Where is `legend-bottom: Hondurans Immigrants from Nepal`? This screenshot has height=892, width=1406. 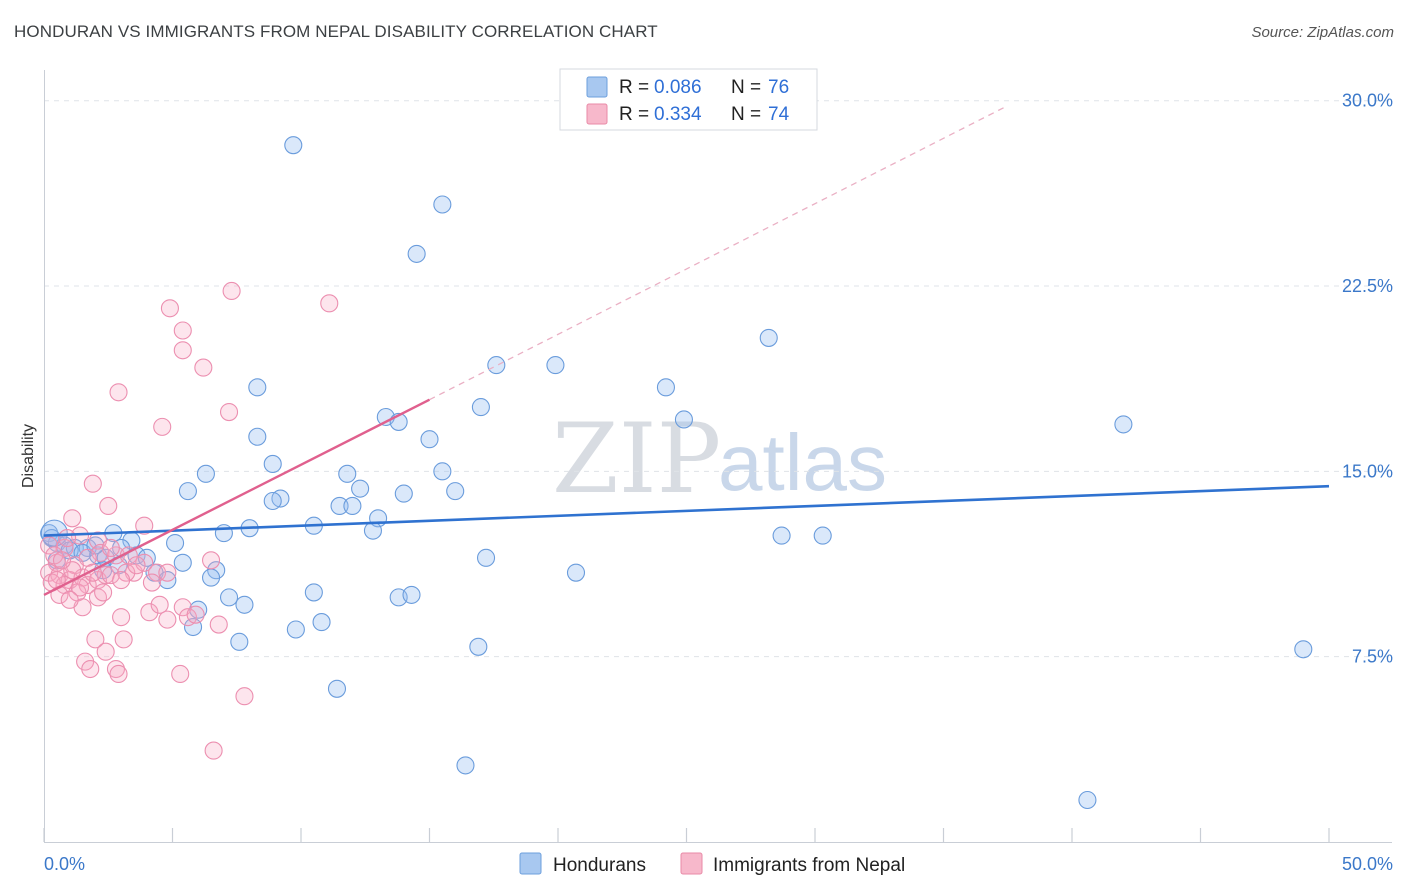
legend-bottom: Hondurans Immigrants from Nepal is located at coordinates (712, 864).